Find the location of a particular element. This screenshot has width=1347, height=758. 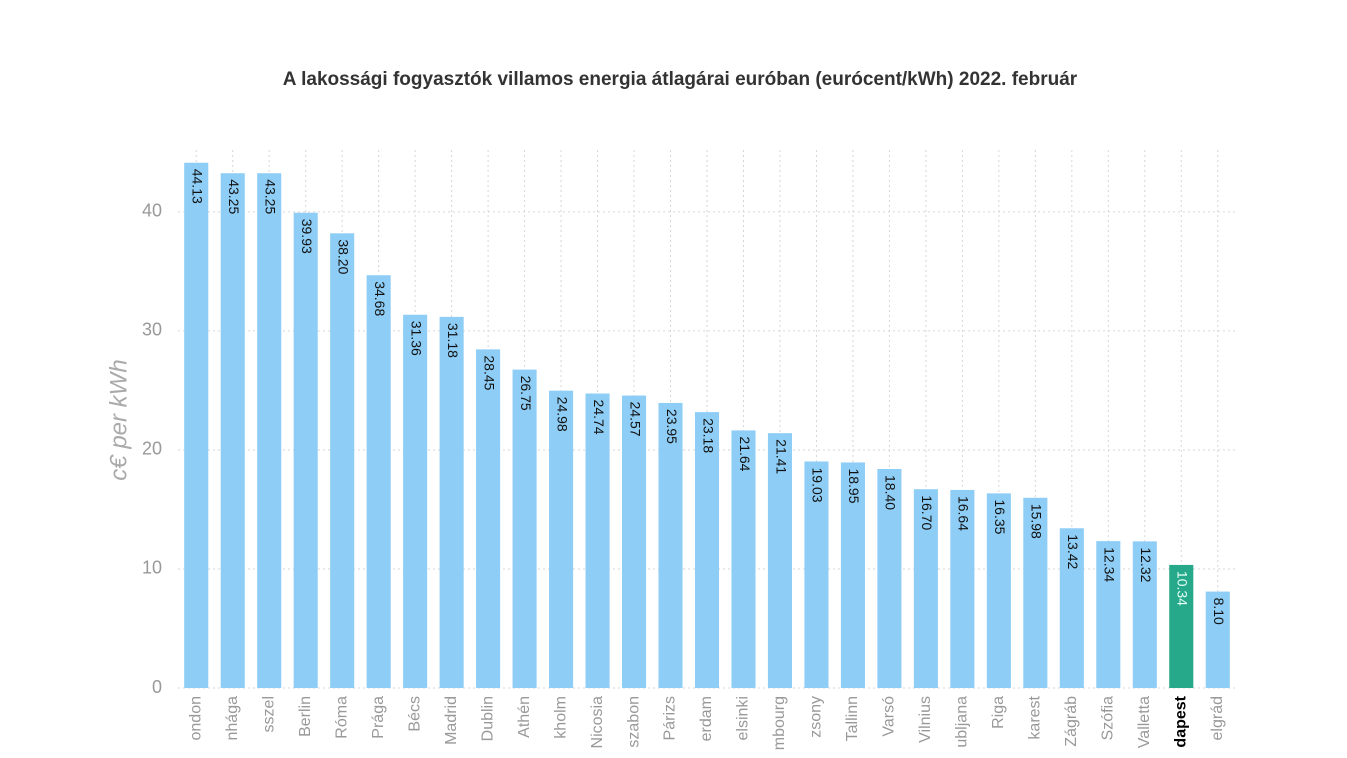

x-tick-label: Valletta is located at coordinates (1144, 722).